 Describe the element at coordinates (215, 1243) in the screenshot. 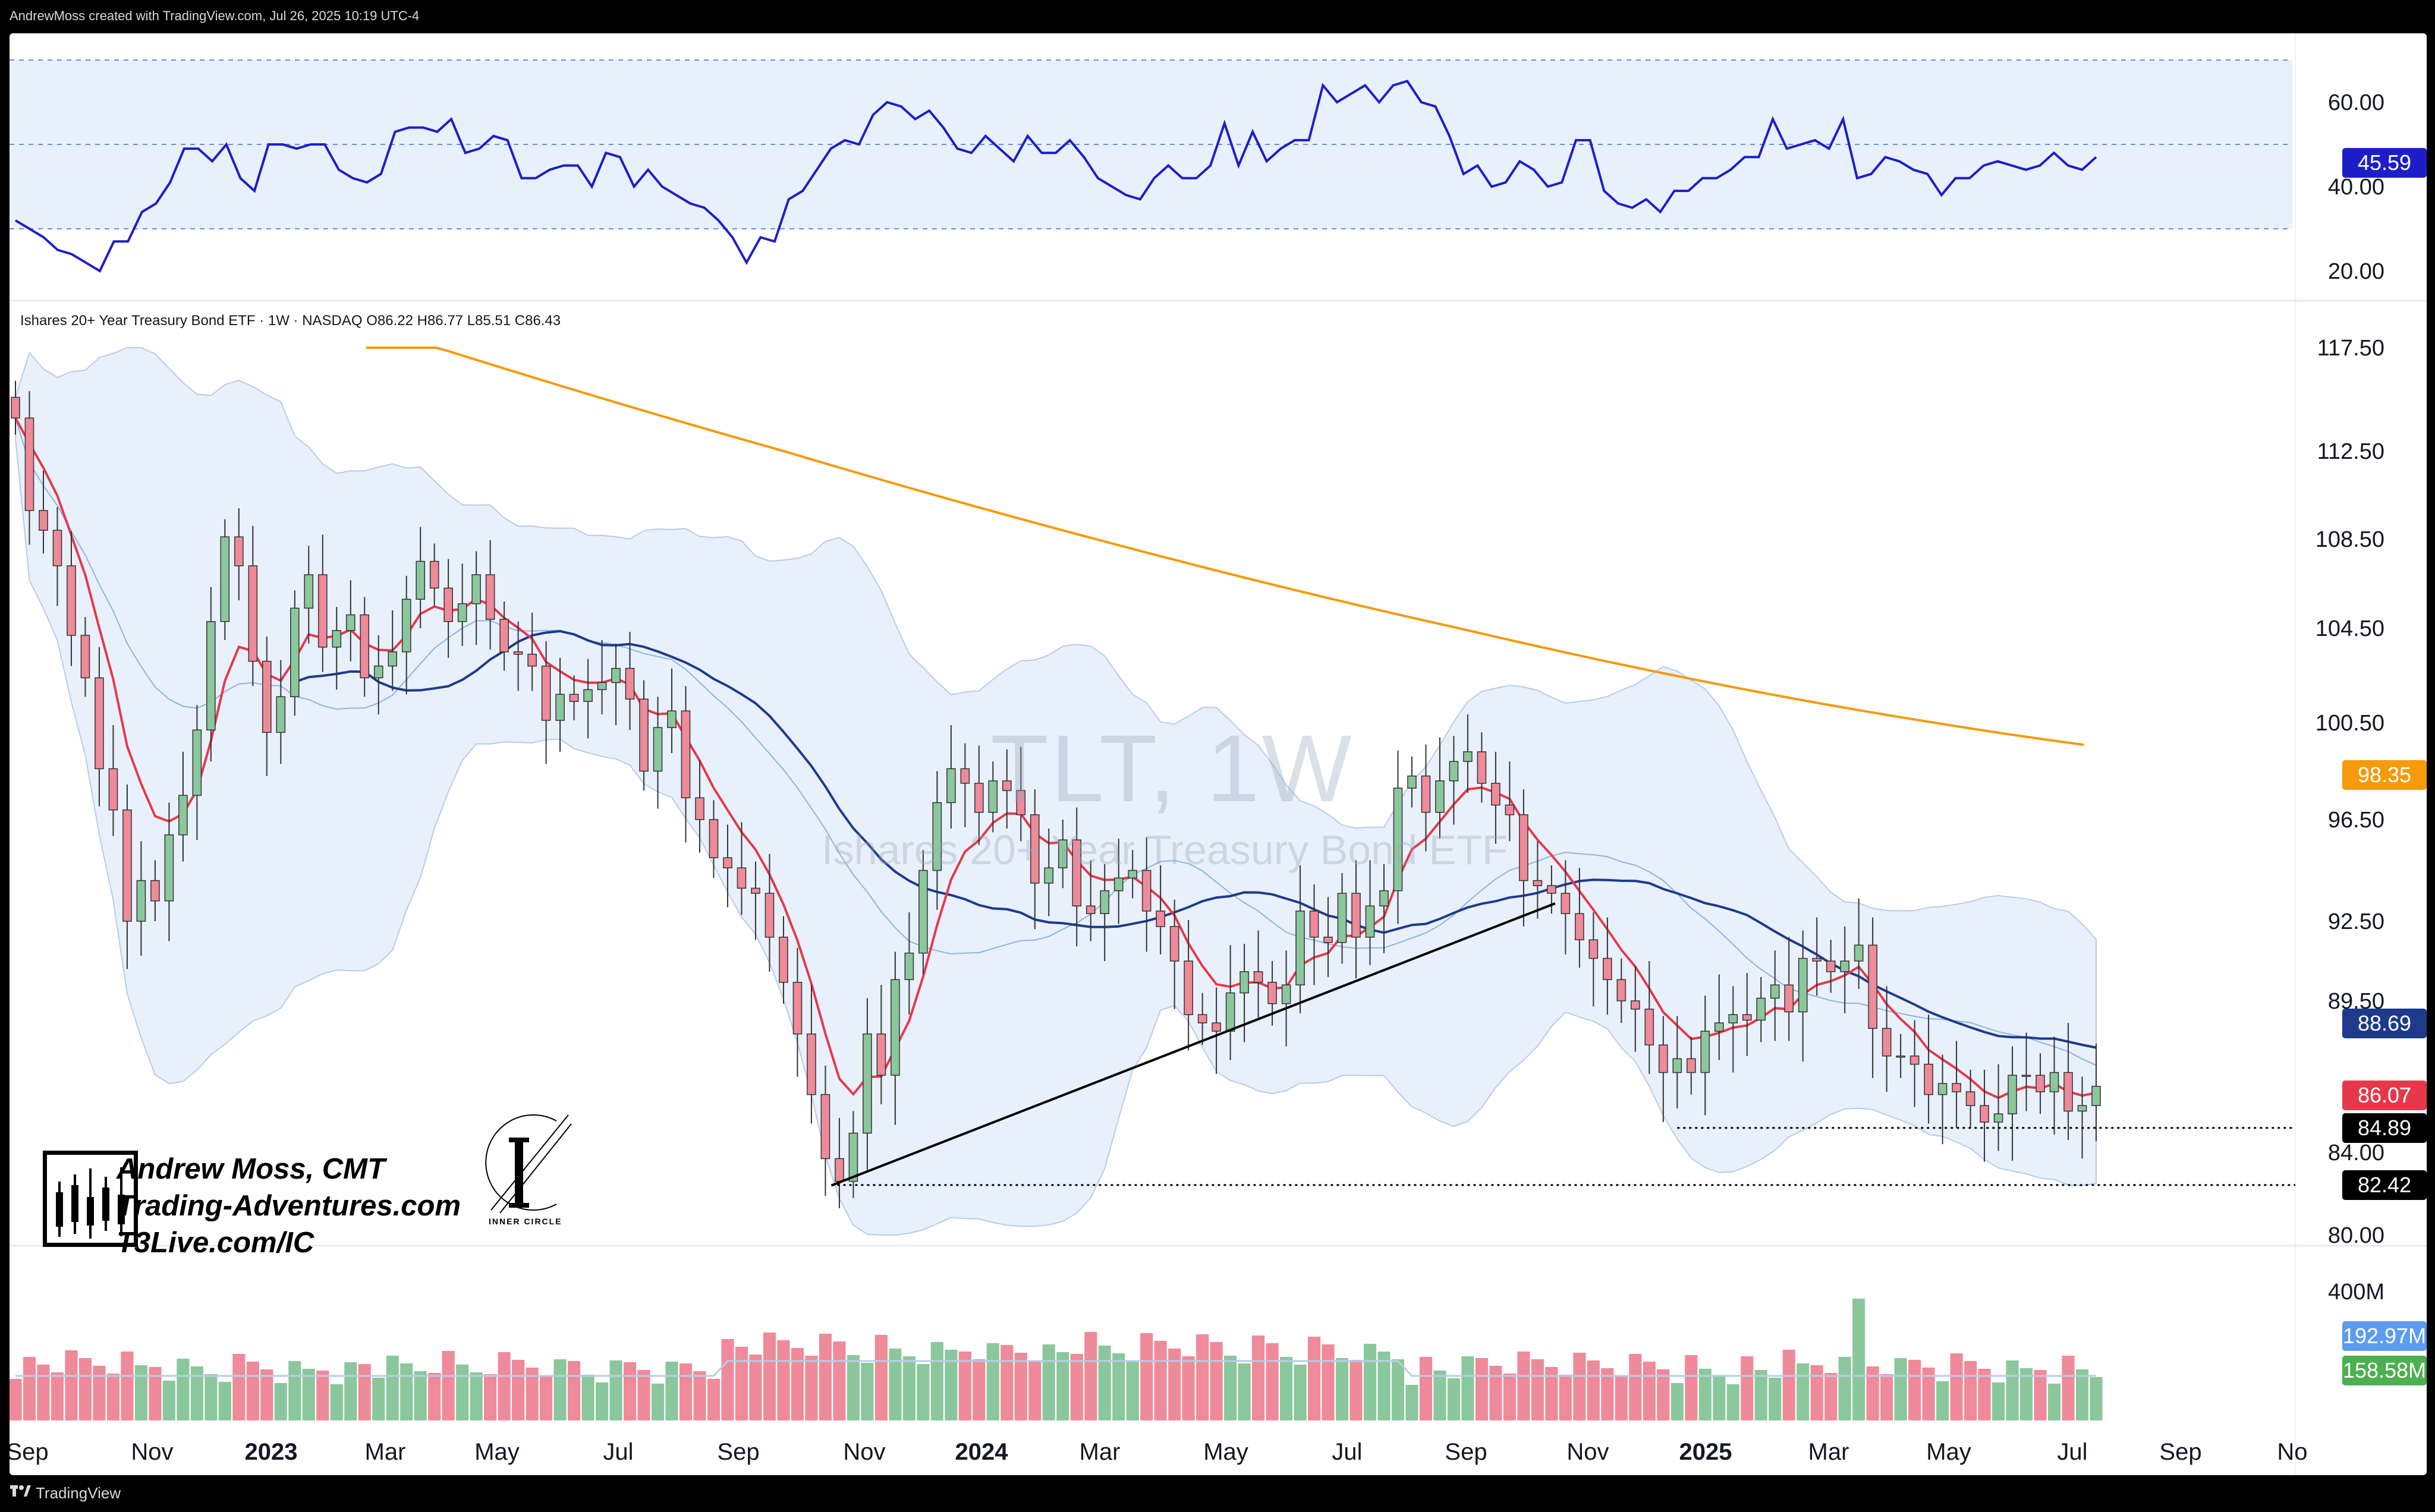

I see `brand-url: T3Live.com/IC` at that location.